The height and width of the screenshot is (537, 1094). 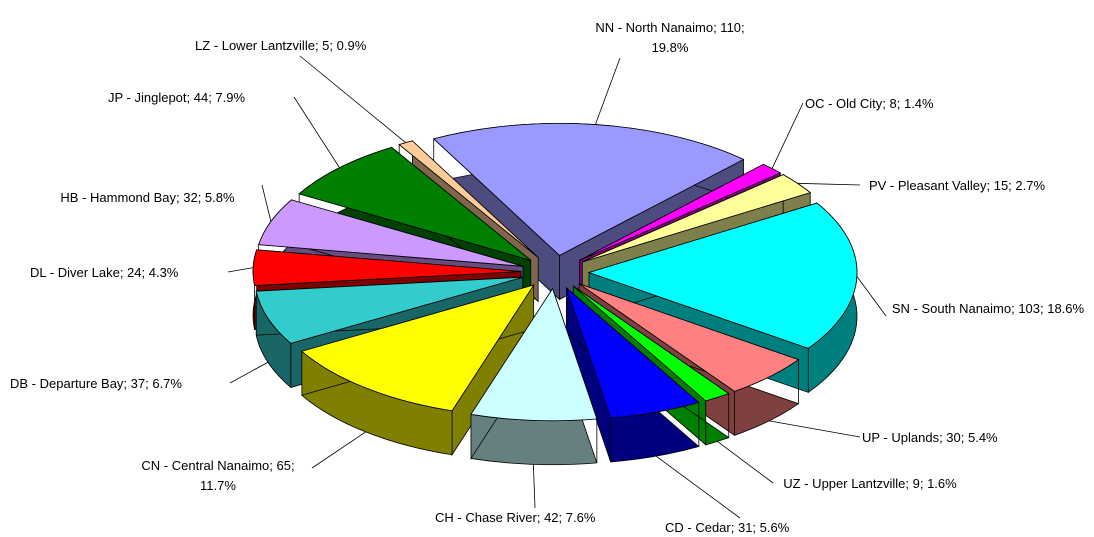 What do you see at coordinates (727, 527) in the screenshot?
I see `data-label: CD - Cedar; 31; 5.6%` at bounding box center [727, 527].